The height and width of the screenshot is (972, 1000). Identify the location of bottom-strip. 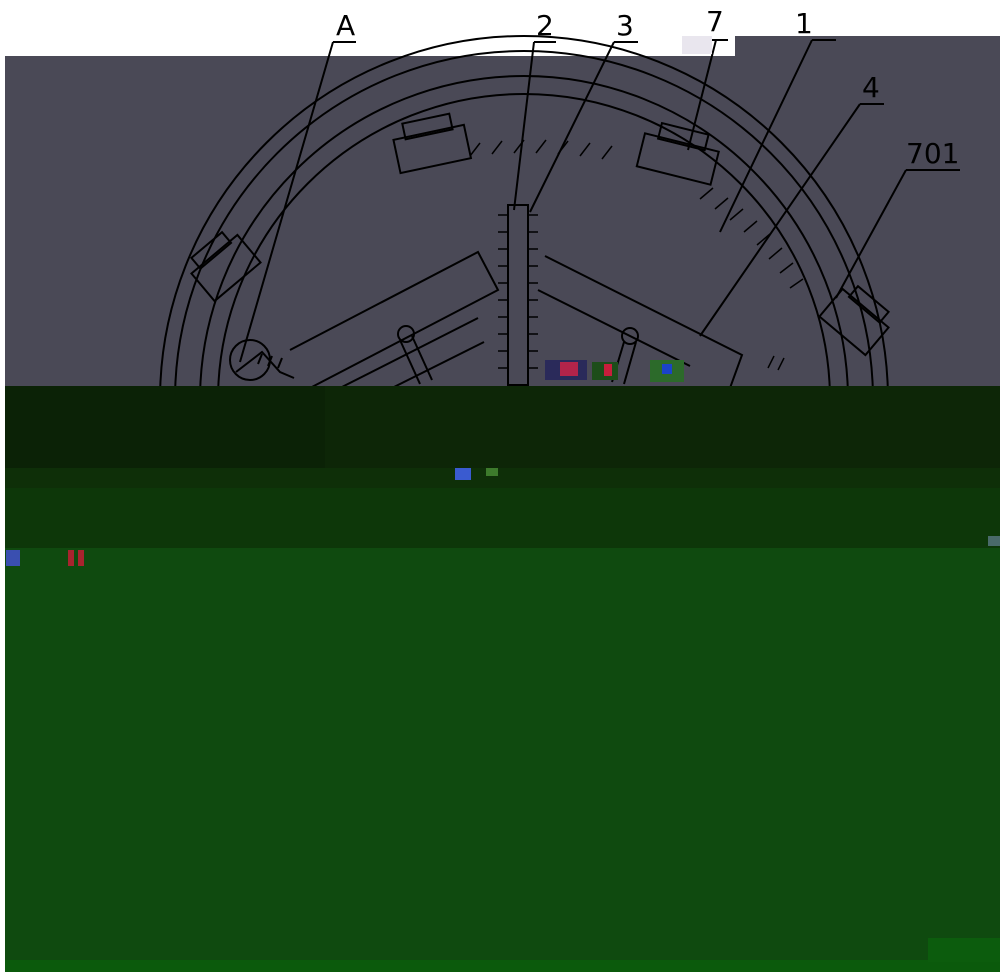
(502, 966).